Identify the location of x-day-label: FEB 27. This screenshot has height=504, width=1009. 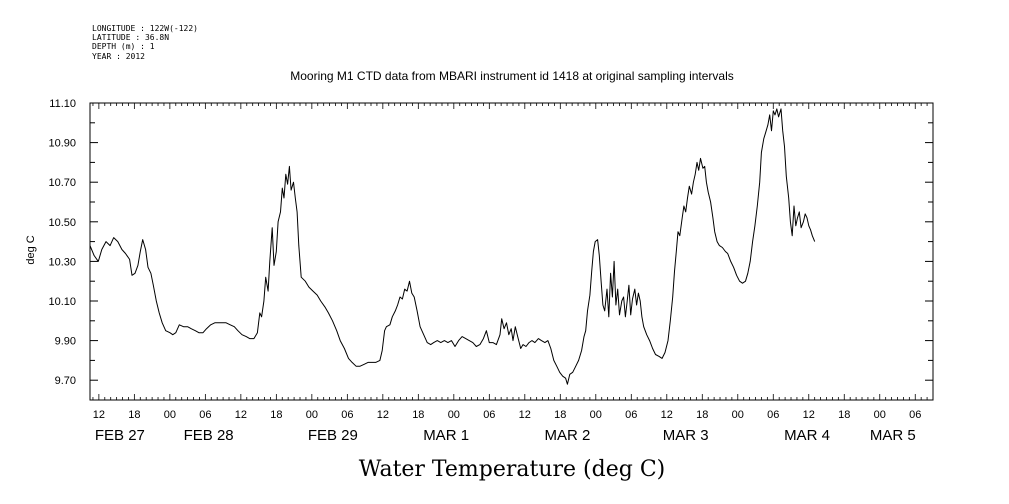
(120, 435).